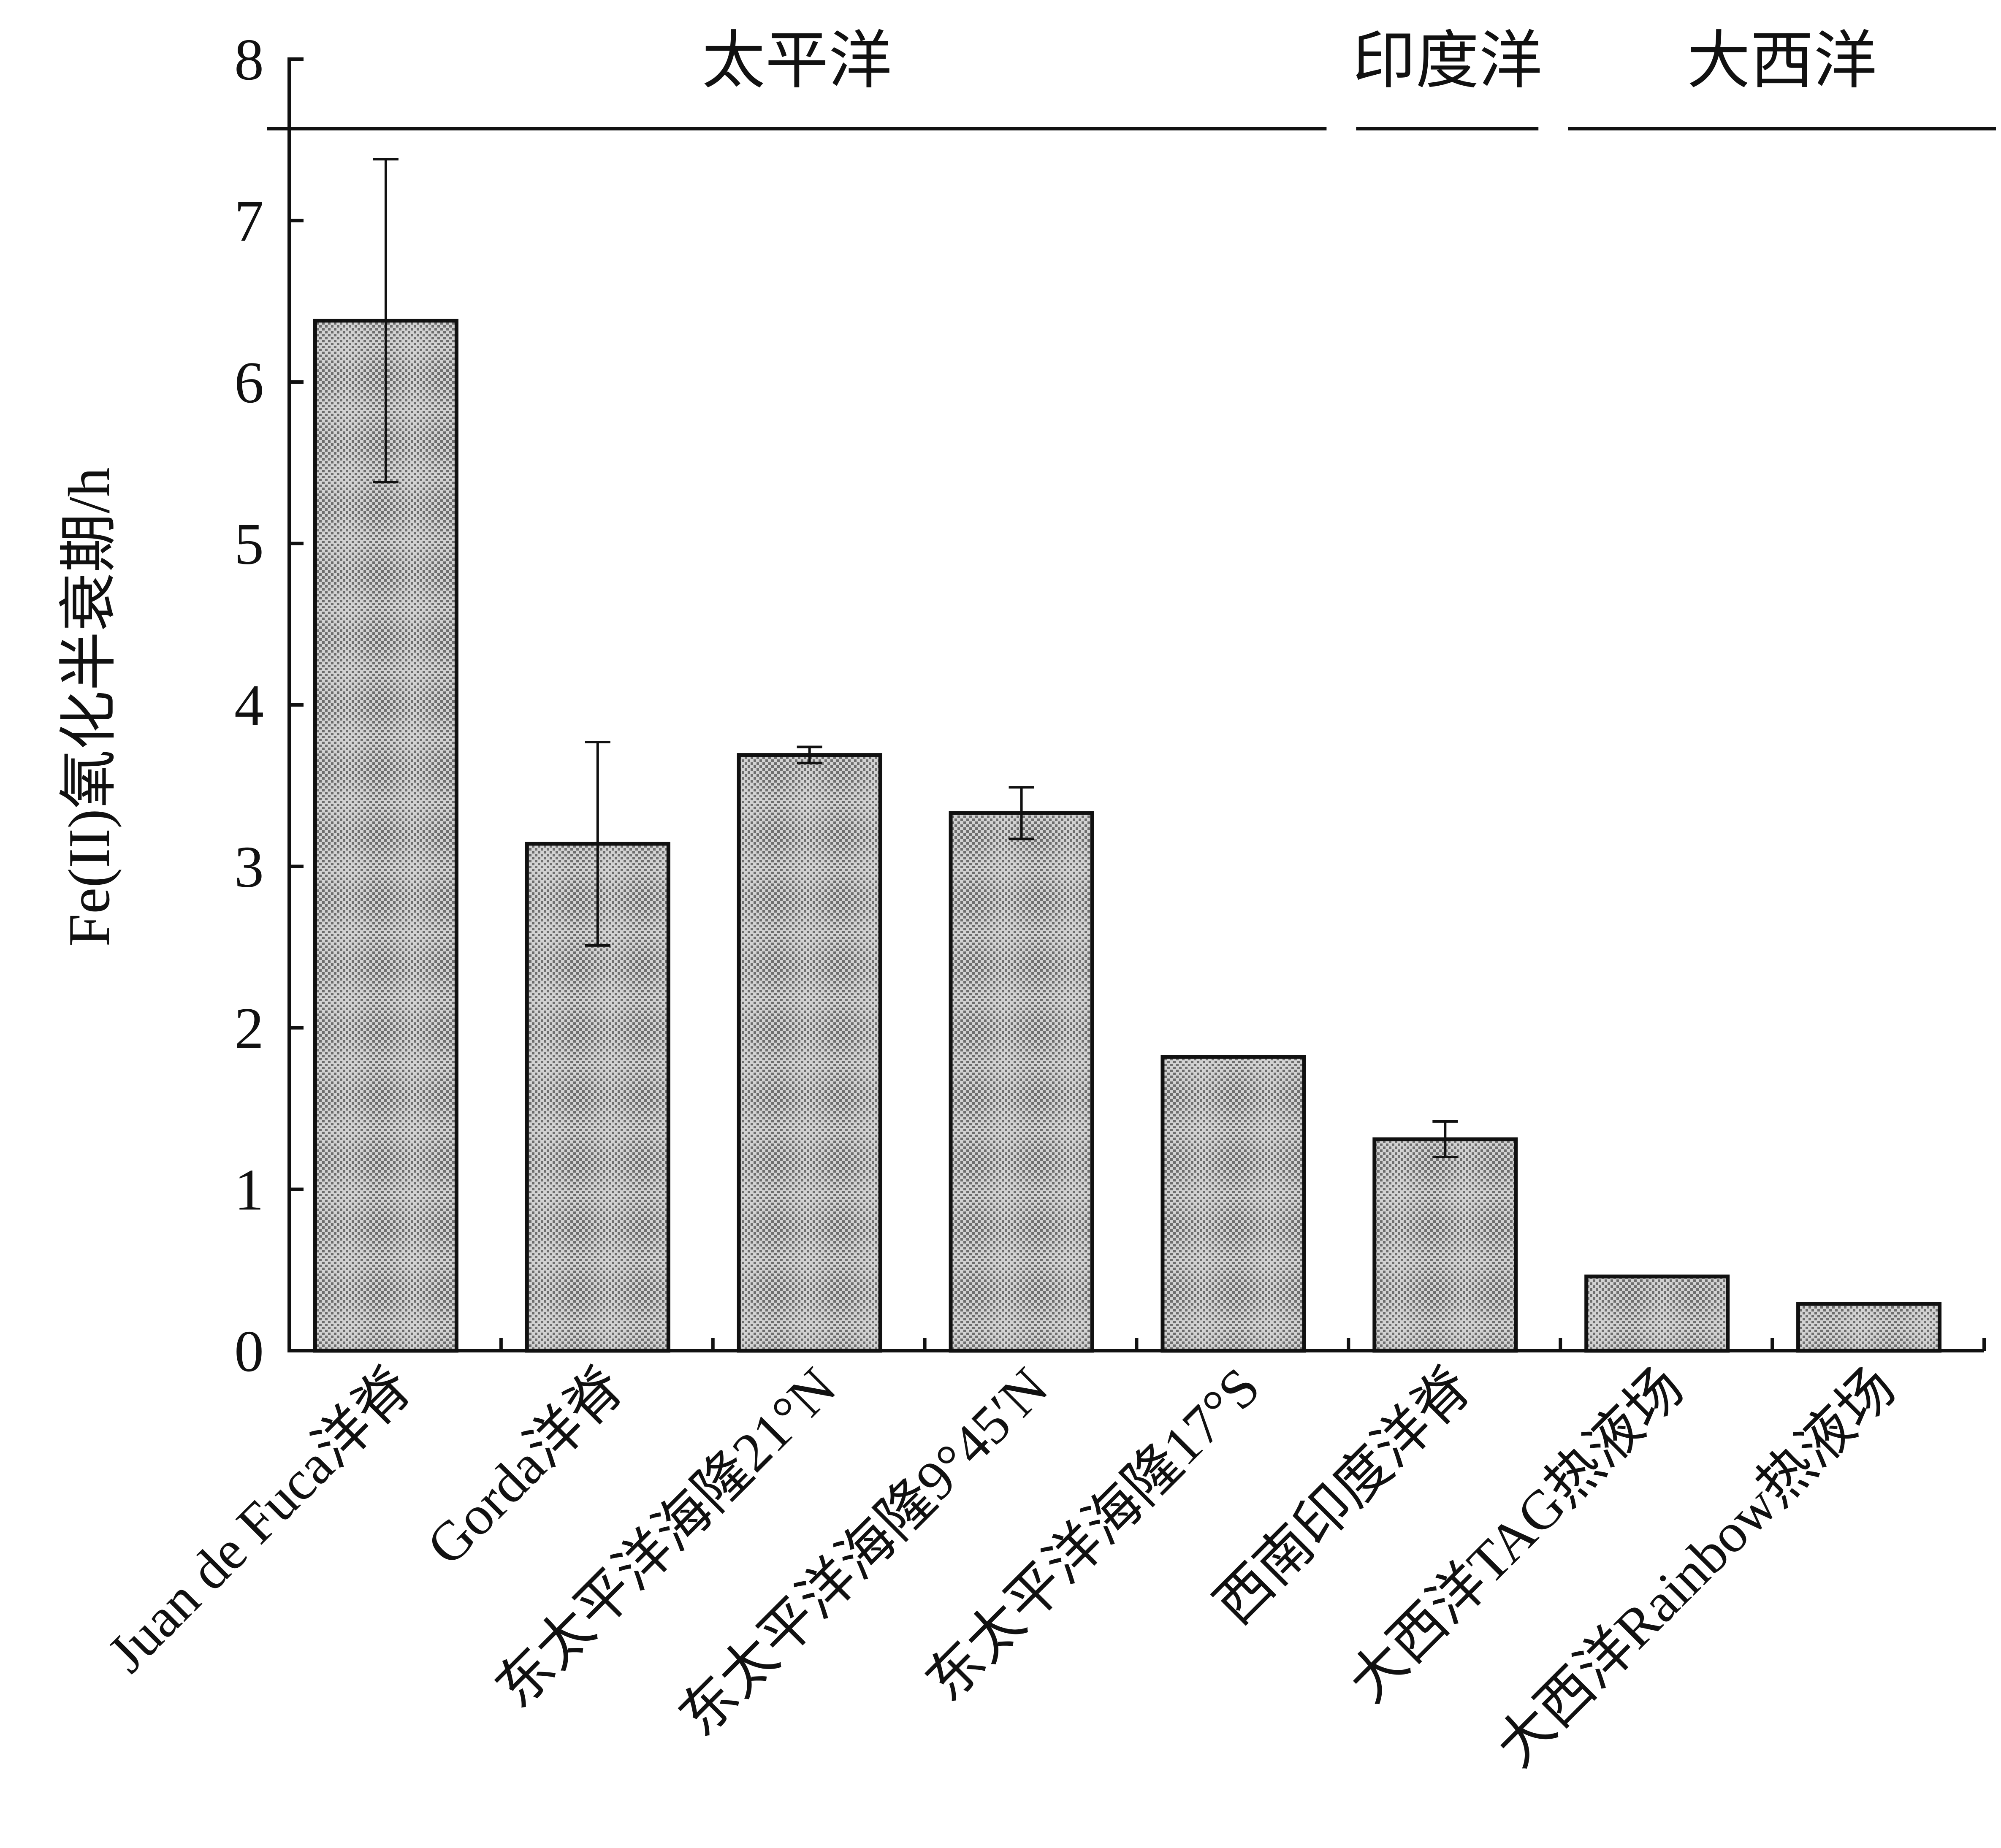 The height and width of the screenshot is (1848, 2001). What do you see at coordinates (260, 1520) in the screenshot?
I see `x-category-label: Juan de Fuca洋脊` at bounding box center [260, 1520].